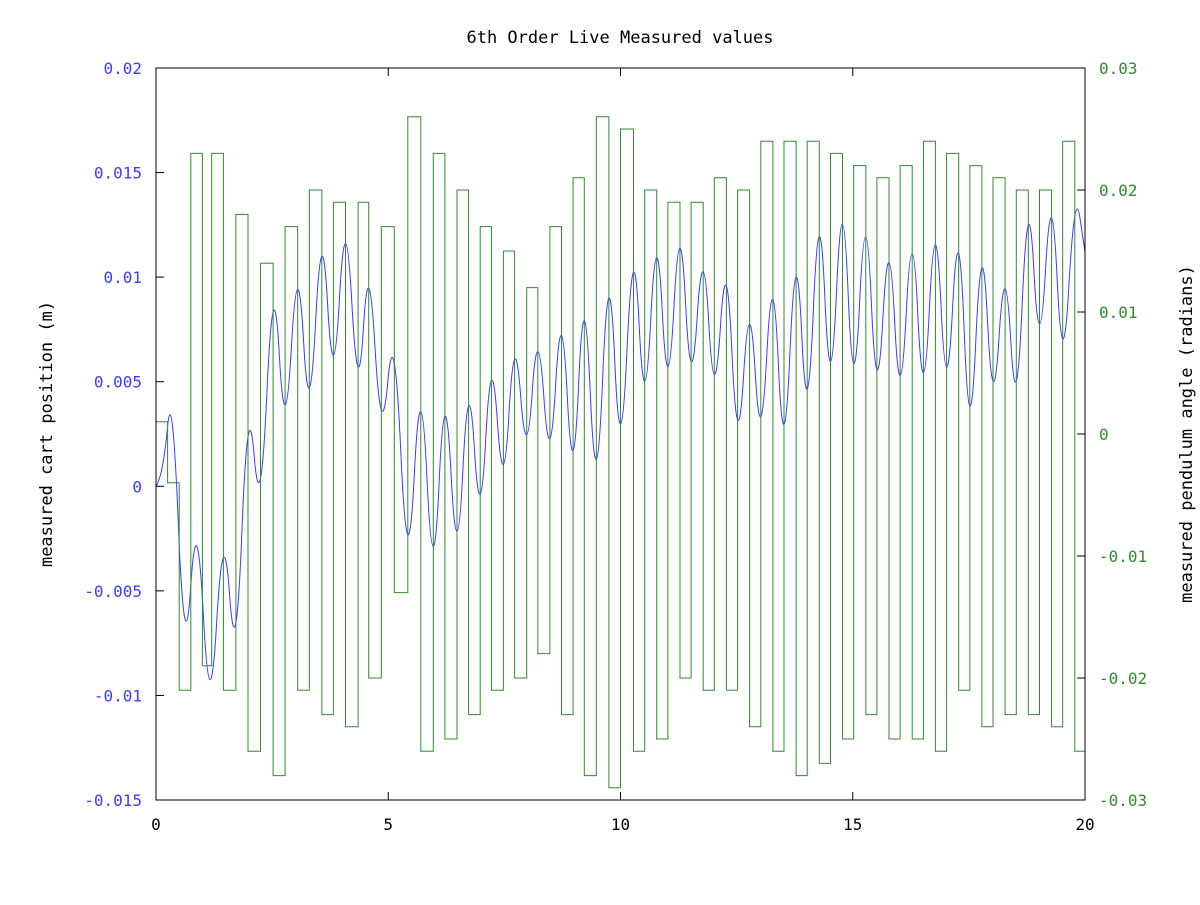 This screenshot has height=905, width=1200. I want to click on y-right-tick-label: 0.01, so click(1118, 312).